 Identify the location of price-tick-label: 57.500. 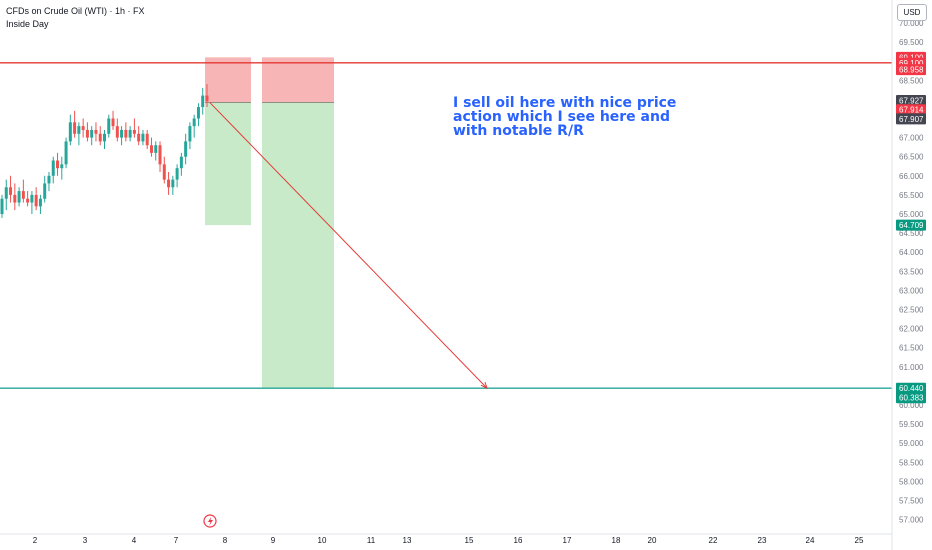
(911, 501).